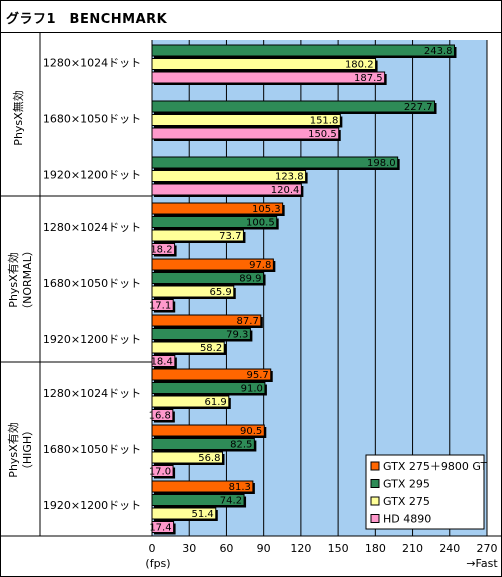  I want to click on bar-value-label: 61.9, so click(216, 402).